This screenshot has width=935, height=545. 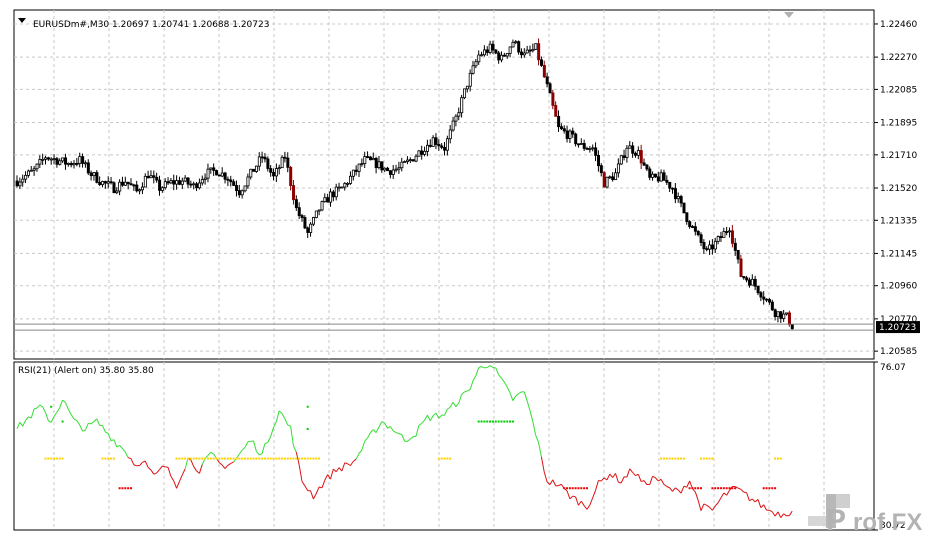 What do you see at coordinates (898, 25) in the screenshot?
I see `y-tick-label: 1.22460` at bounding box center [898, 25].